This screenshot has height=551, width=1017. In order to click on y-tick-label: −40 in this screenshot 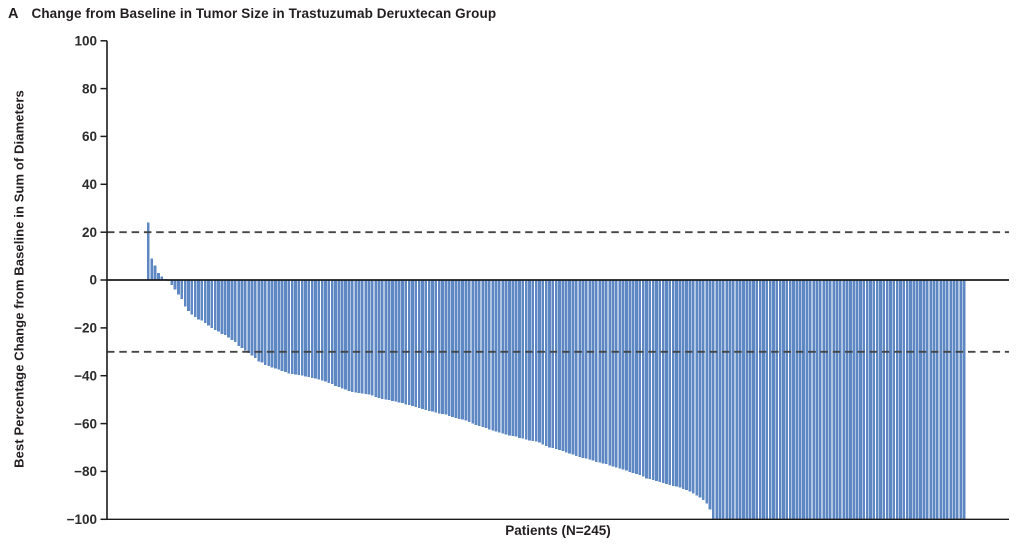, I will do `click(85, 375)`.